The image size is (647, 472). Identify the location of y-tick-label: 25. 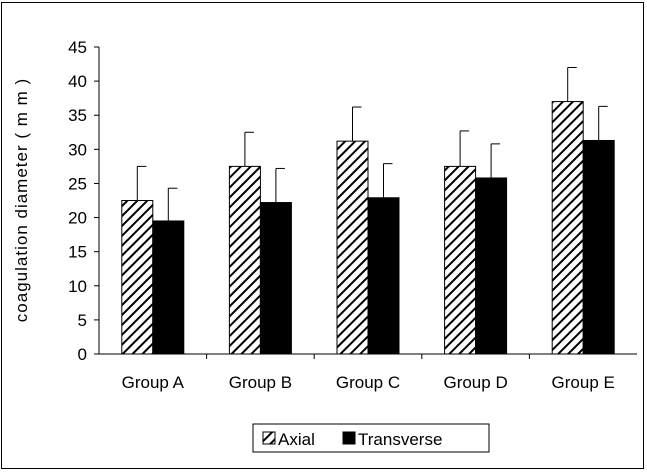
(77, 183).